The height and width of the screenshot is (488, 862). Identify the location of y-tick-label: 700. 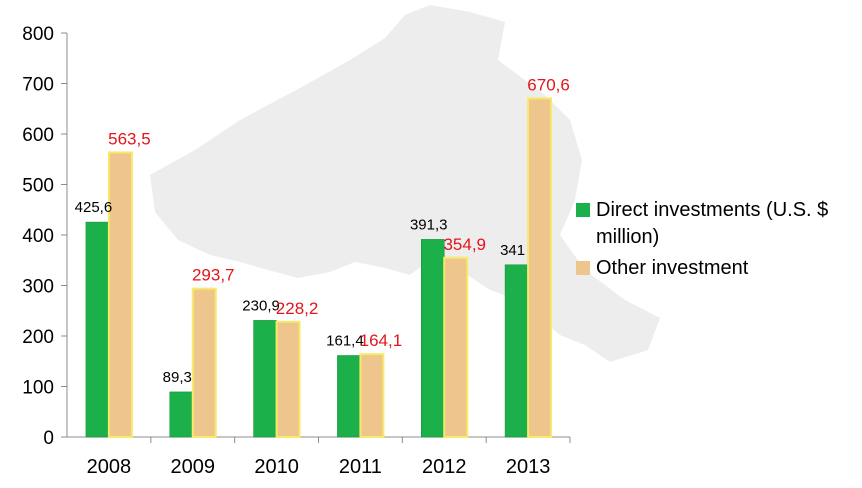
(38, 85).